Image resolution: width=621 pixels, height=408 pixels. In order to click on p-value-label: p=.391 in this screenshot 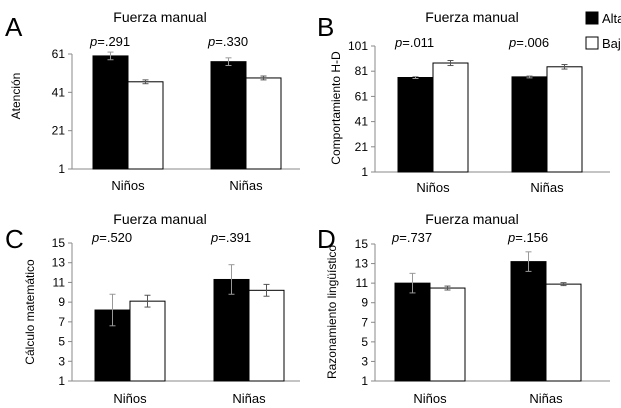, I will do `click(230, 237)`.